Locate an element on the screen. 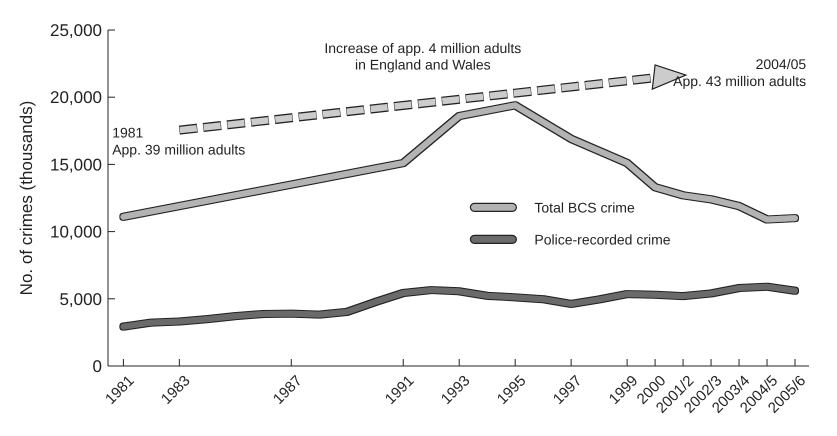  annotation: 2004/05 App. 43 million adults is located at coordinates (739, 72).